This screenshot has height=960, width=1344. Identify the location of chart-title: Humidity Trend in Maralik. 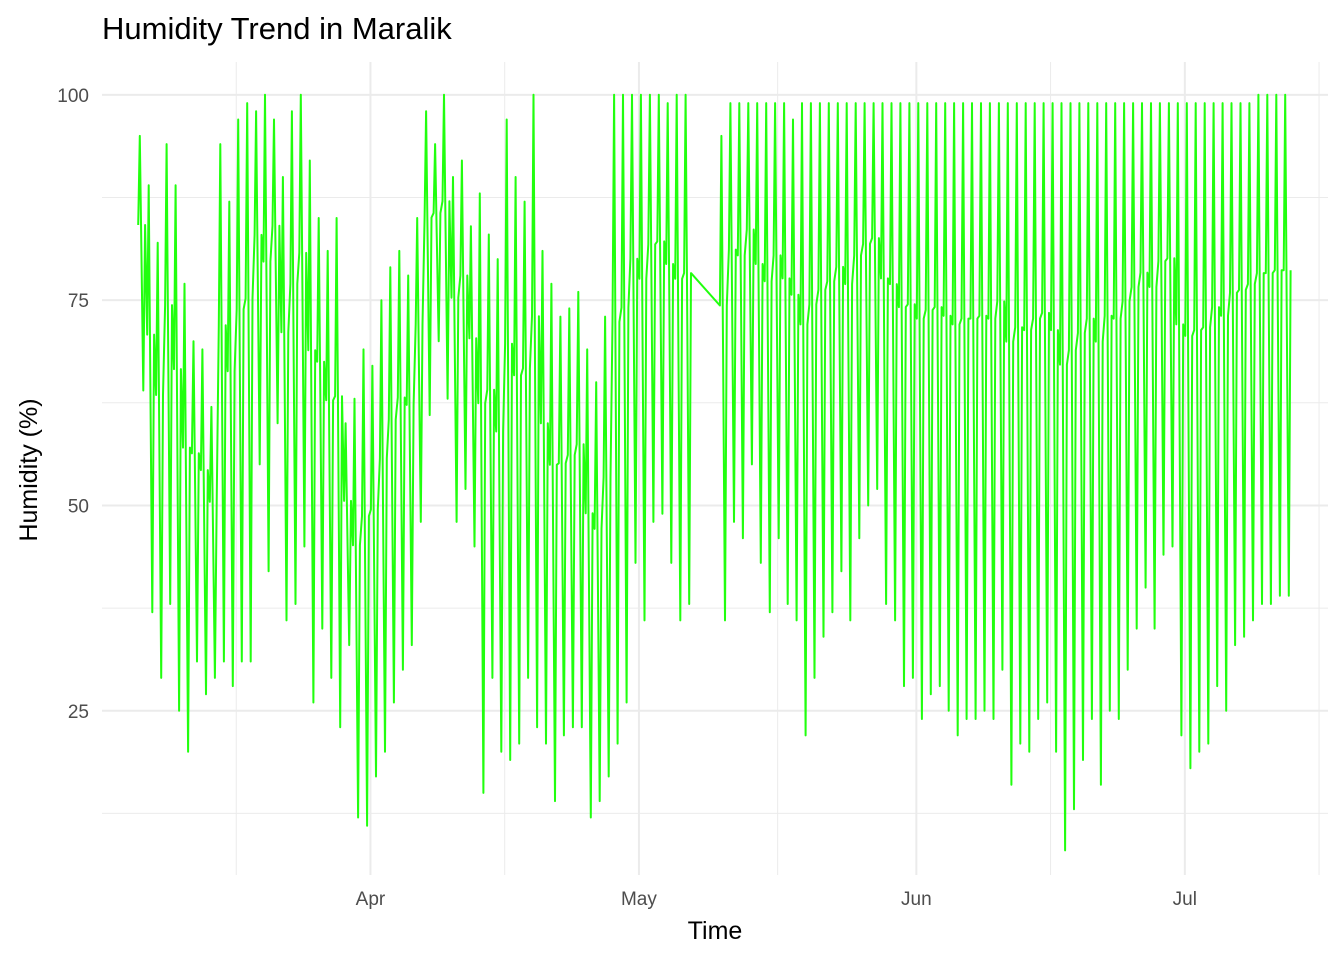
(277, 28).